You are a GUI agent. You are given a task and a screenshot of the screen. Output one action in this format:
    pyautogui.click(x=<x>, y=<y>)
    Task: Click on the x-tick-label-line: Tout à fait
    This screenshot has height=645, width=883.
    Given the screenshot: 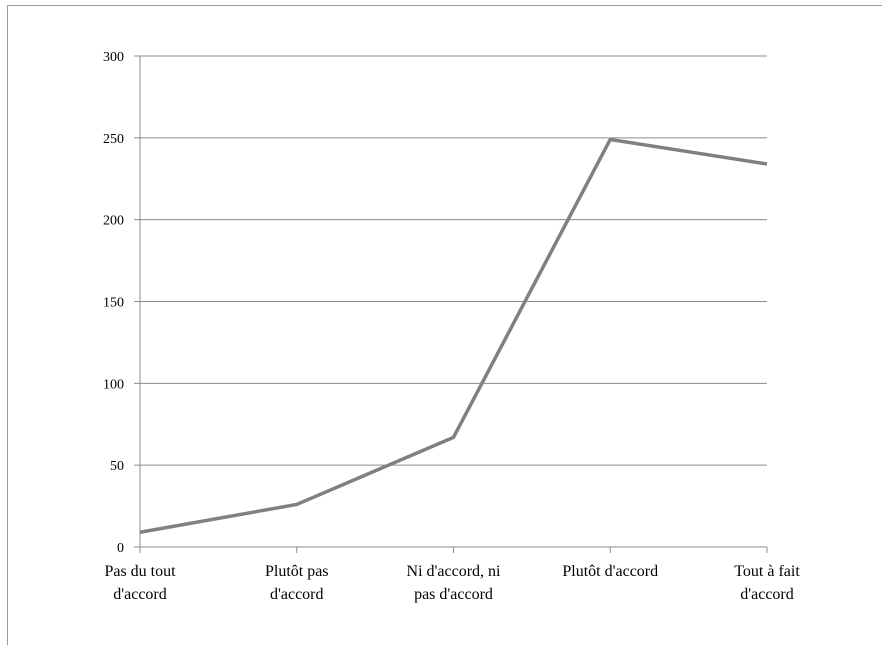 What is the action you would take?
    pyautogui.click(x=767, y=571)
    